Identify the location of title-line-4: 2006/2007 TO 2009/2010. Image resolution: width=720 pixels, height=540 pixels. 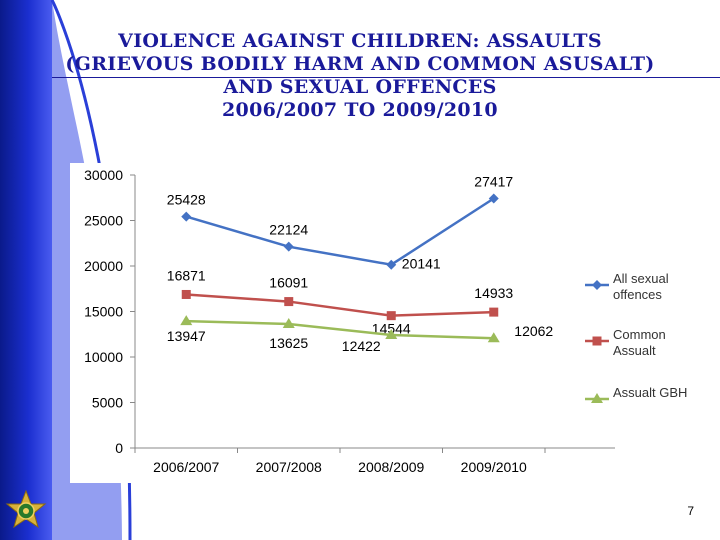
(360, 110).